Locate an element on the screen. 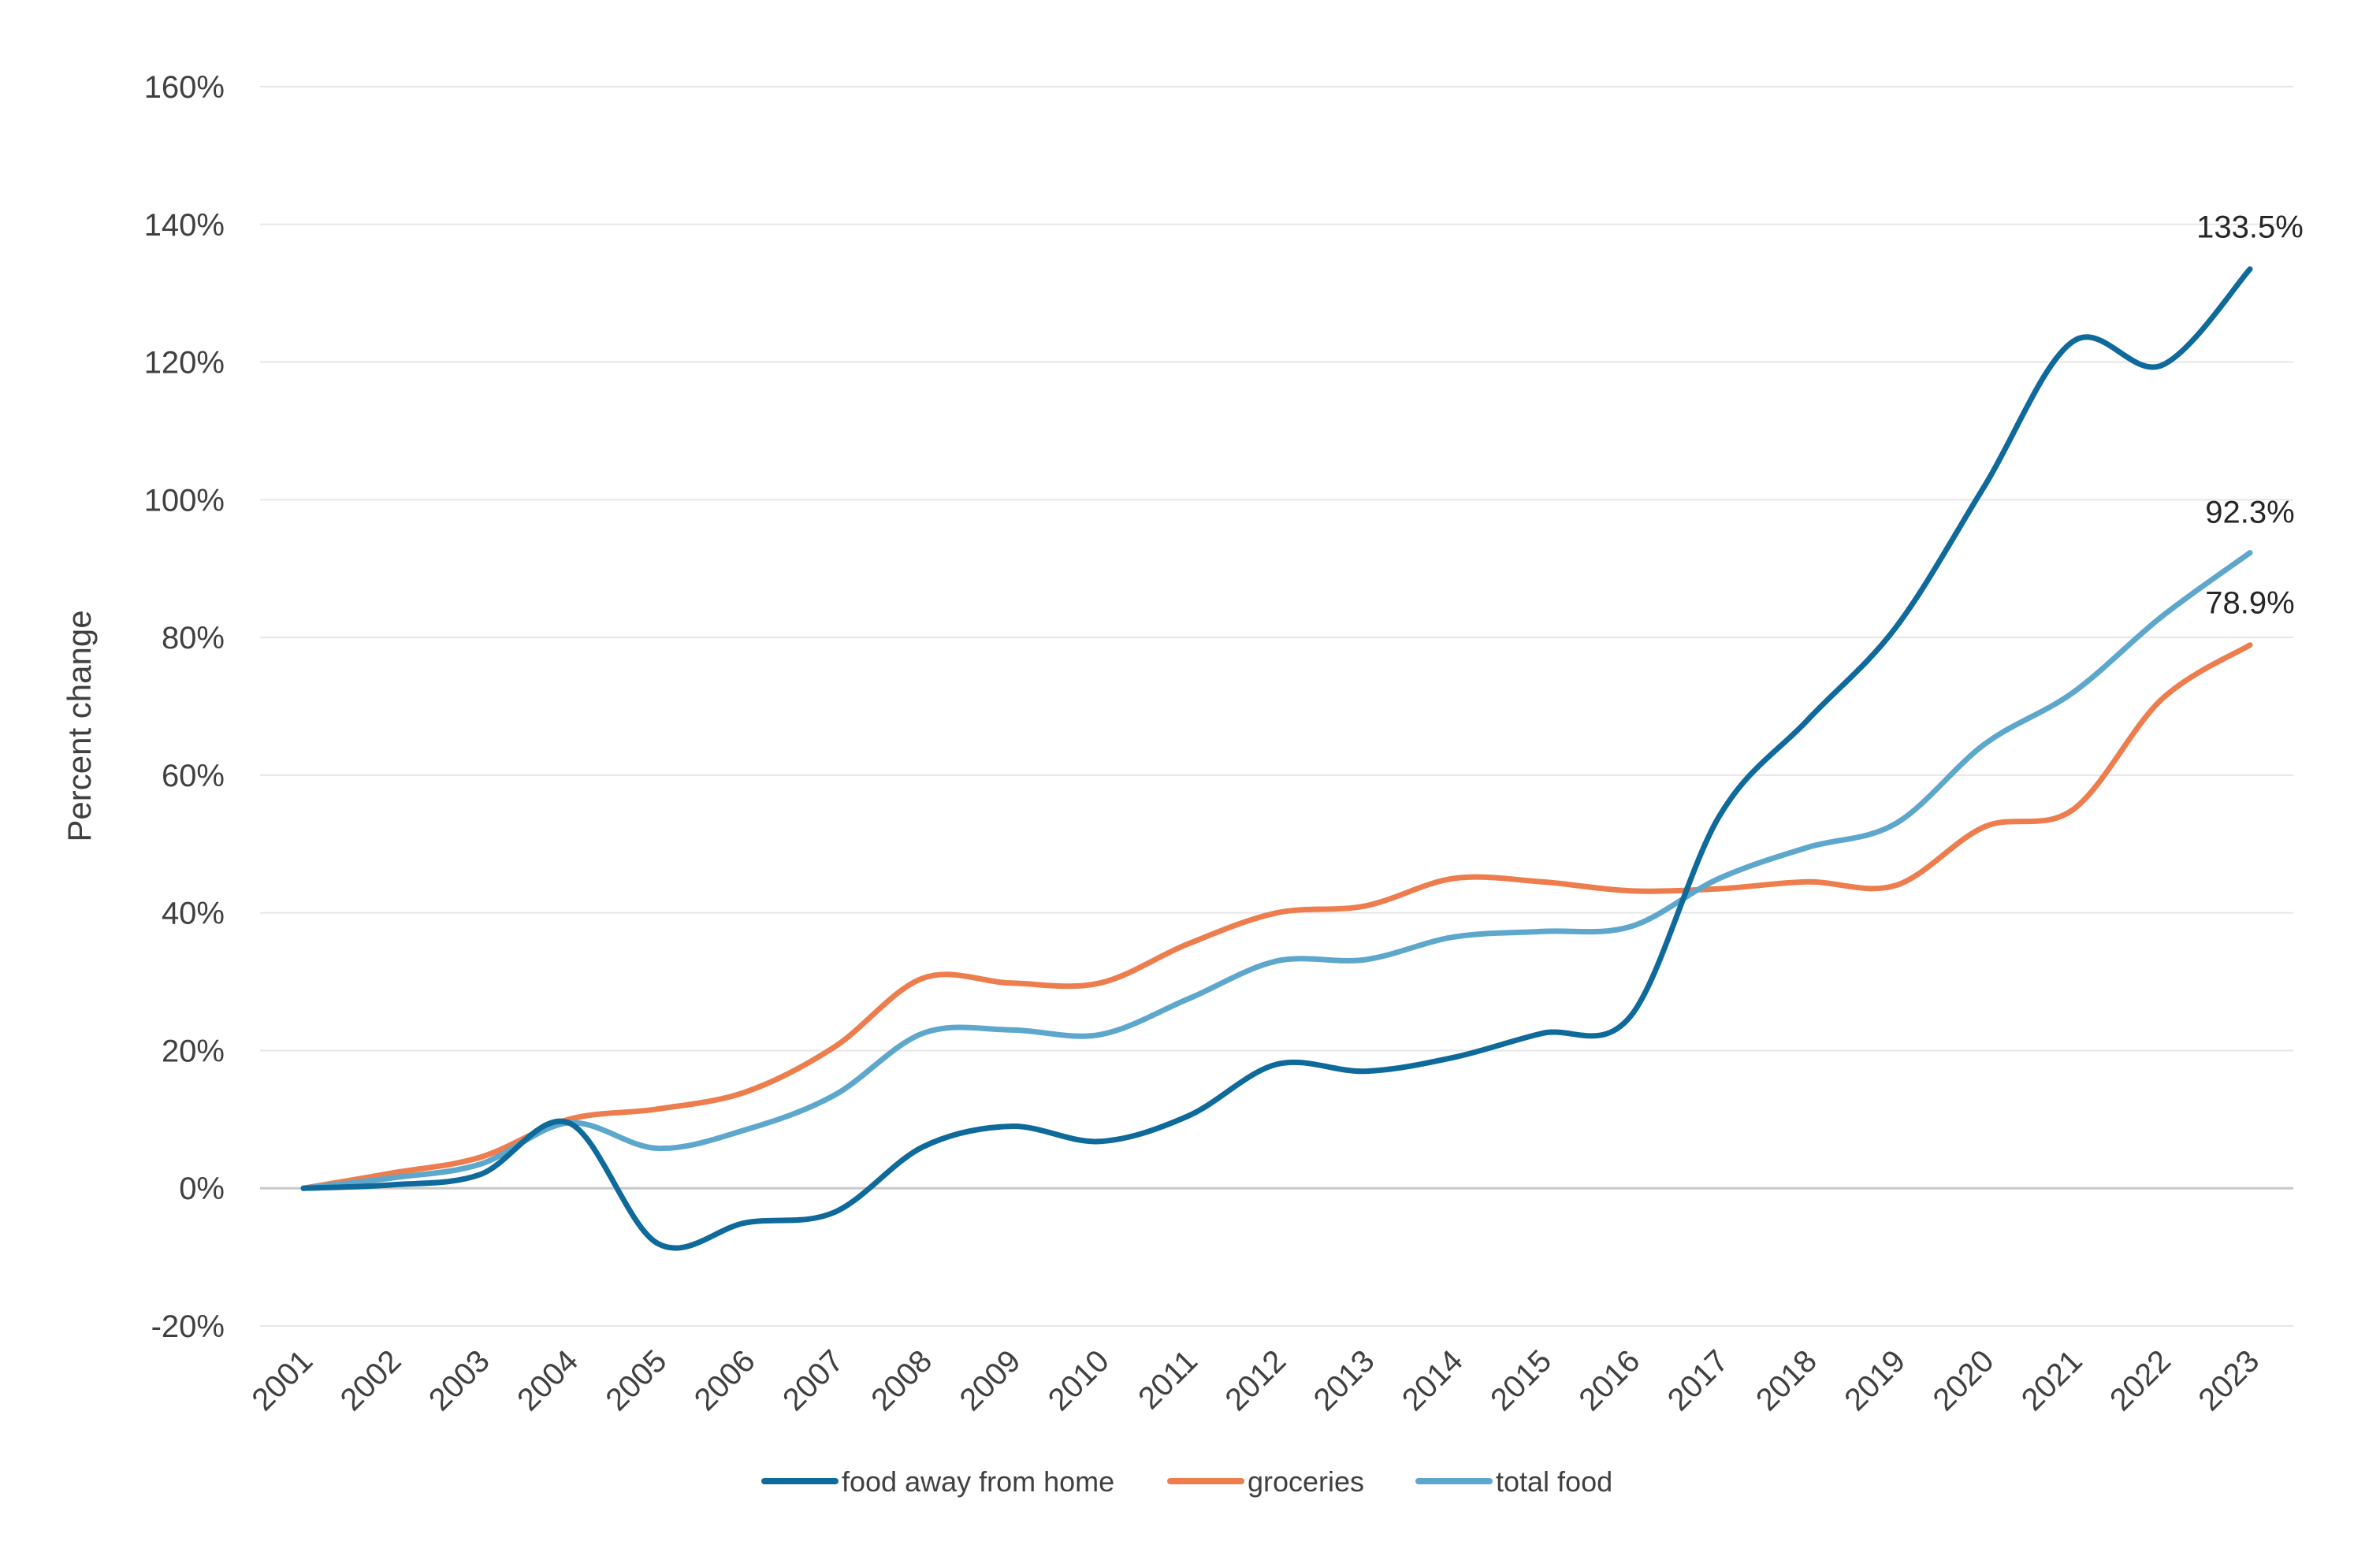  x-tick-label: 2023 is located at coordinates (2229, 1380).